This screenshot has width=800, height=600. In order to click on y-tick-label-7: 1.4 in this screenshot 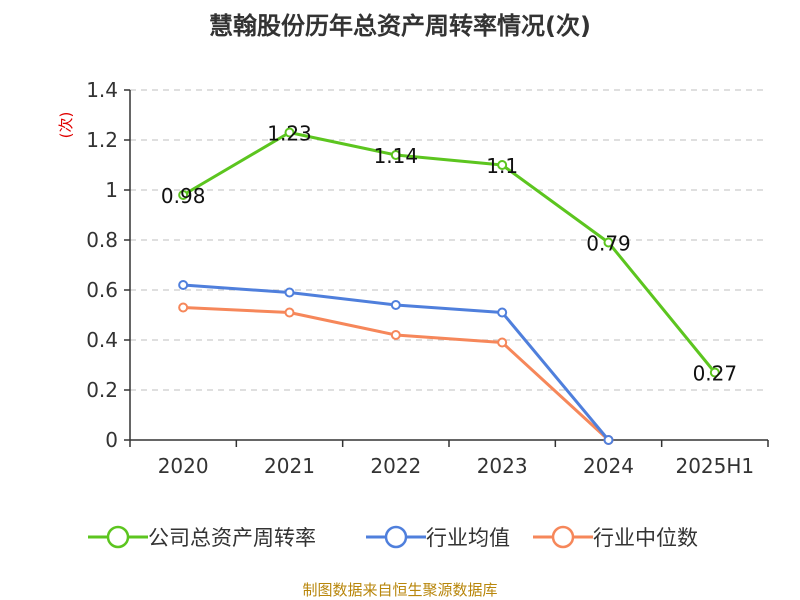, I will do `click(102, 90)`.